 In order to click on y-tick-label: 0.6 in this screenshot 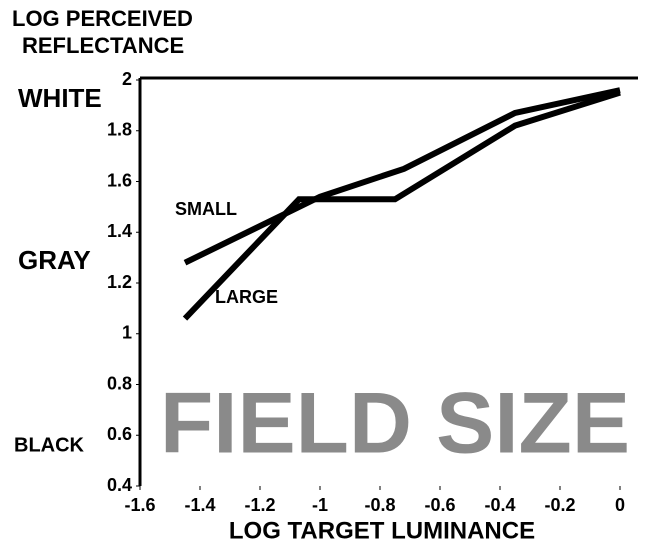, I will do `click(119, 434)`.